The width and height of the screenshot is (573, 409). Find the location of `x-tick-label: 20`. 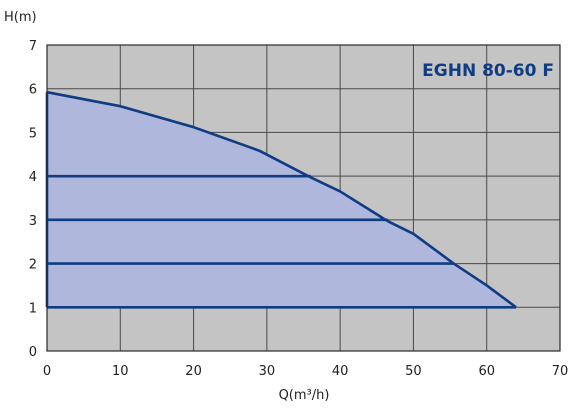

x-tick-label: 20 is located at coordinates (193, 371).